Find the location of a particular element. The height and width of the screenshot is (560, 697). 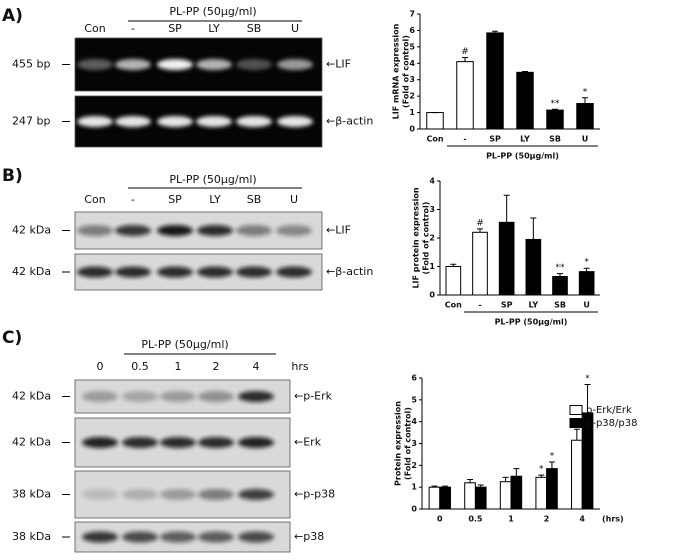

target-label: ←p-Erk is located at coordinates (313, 396).